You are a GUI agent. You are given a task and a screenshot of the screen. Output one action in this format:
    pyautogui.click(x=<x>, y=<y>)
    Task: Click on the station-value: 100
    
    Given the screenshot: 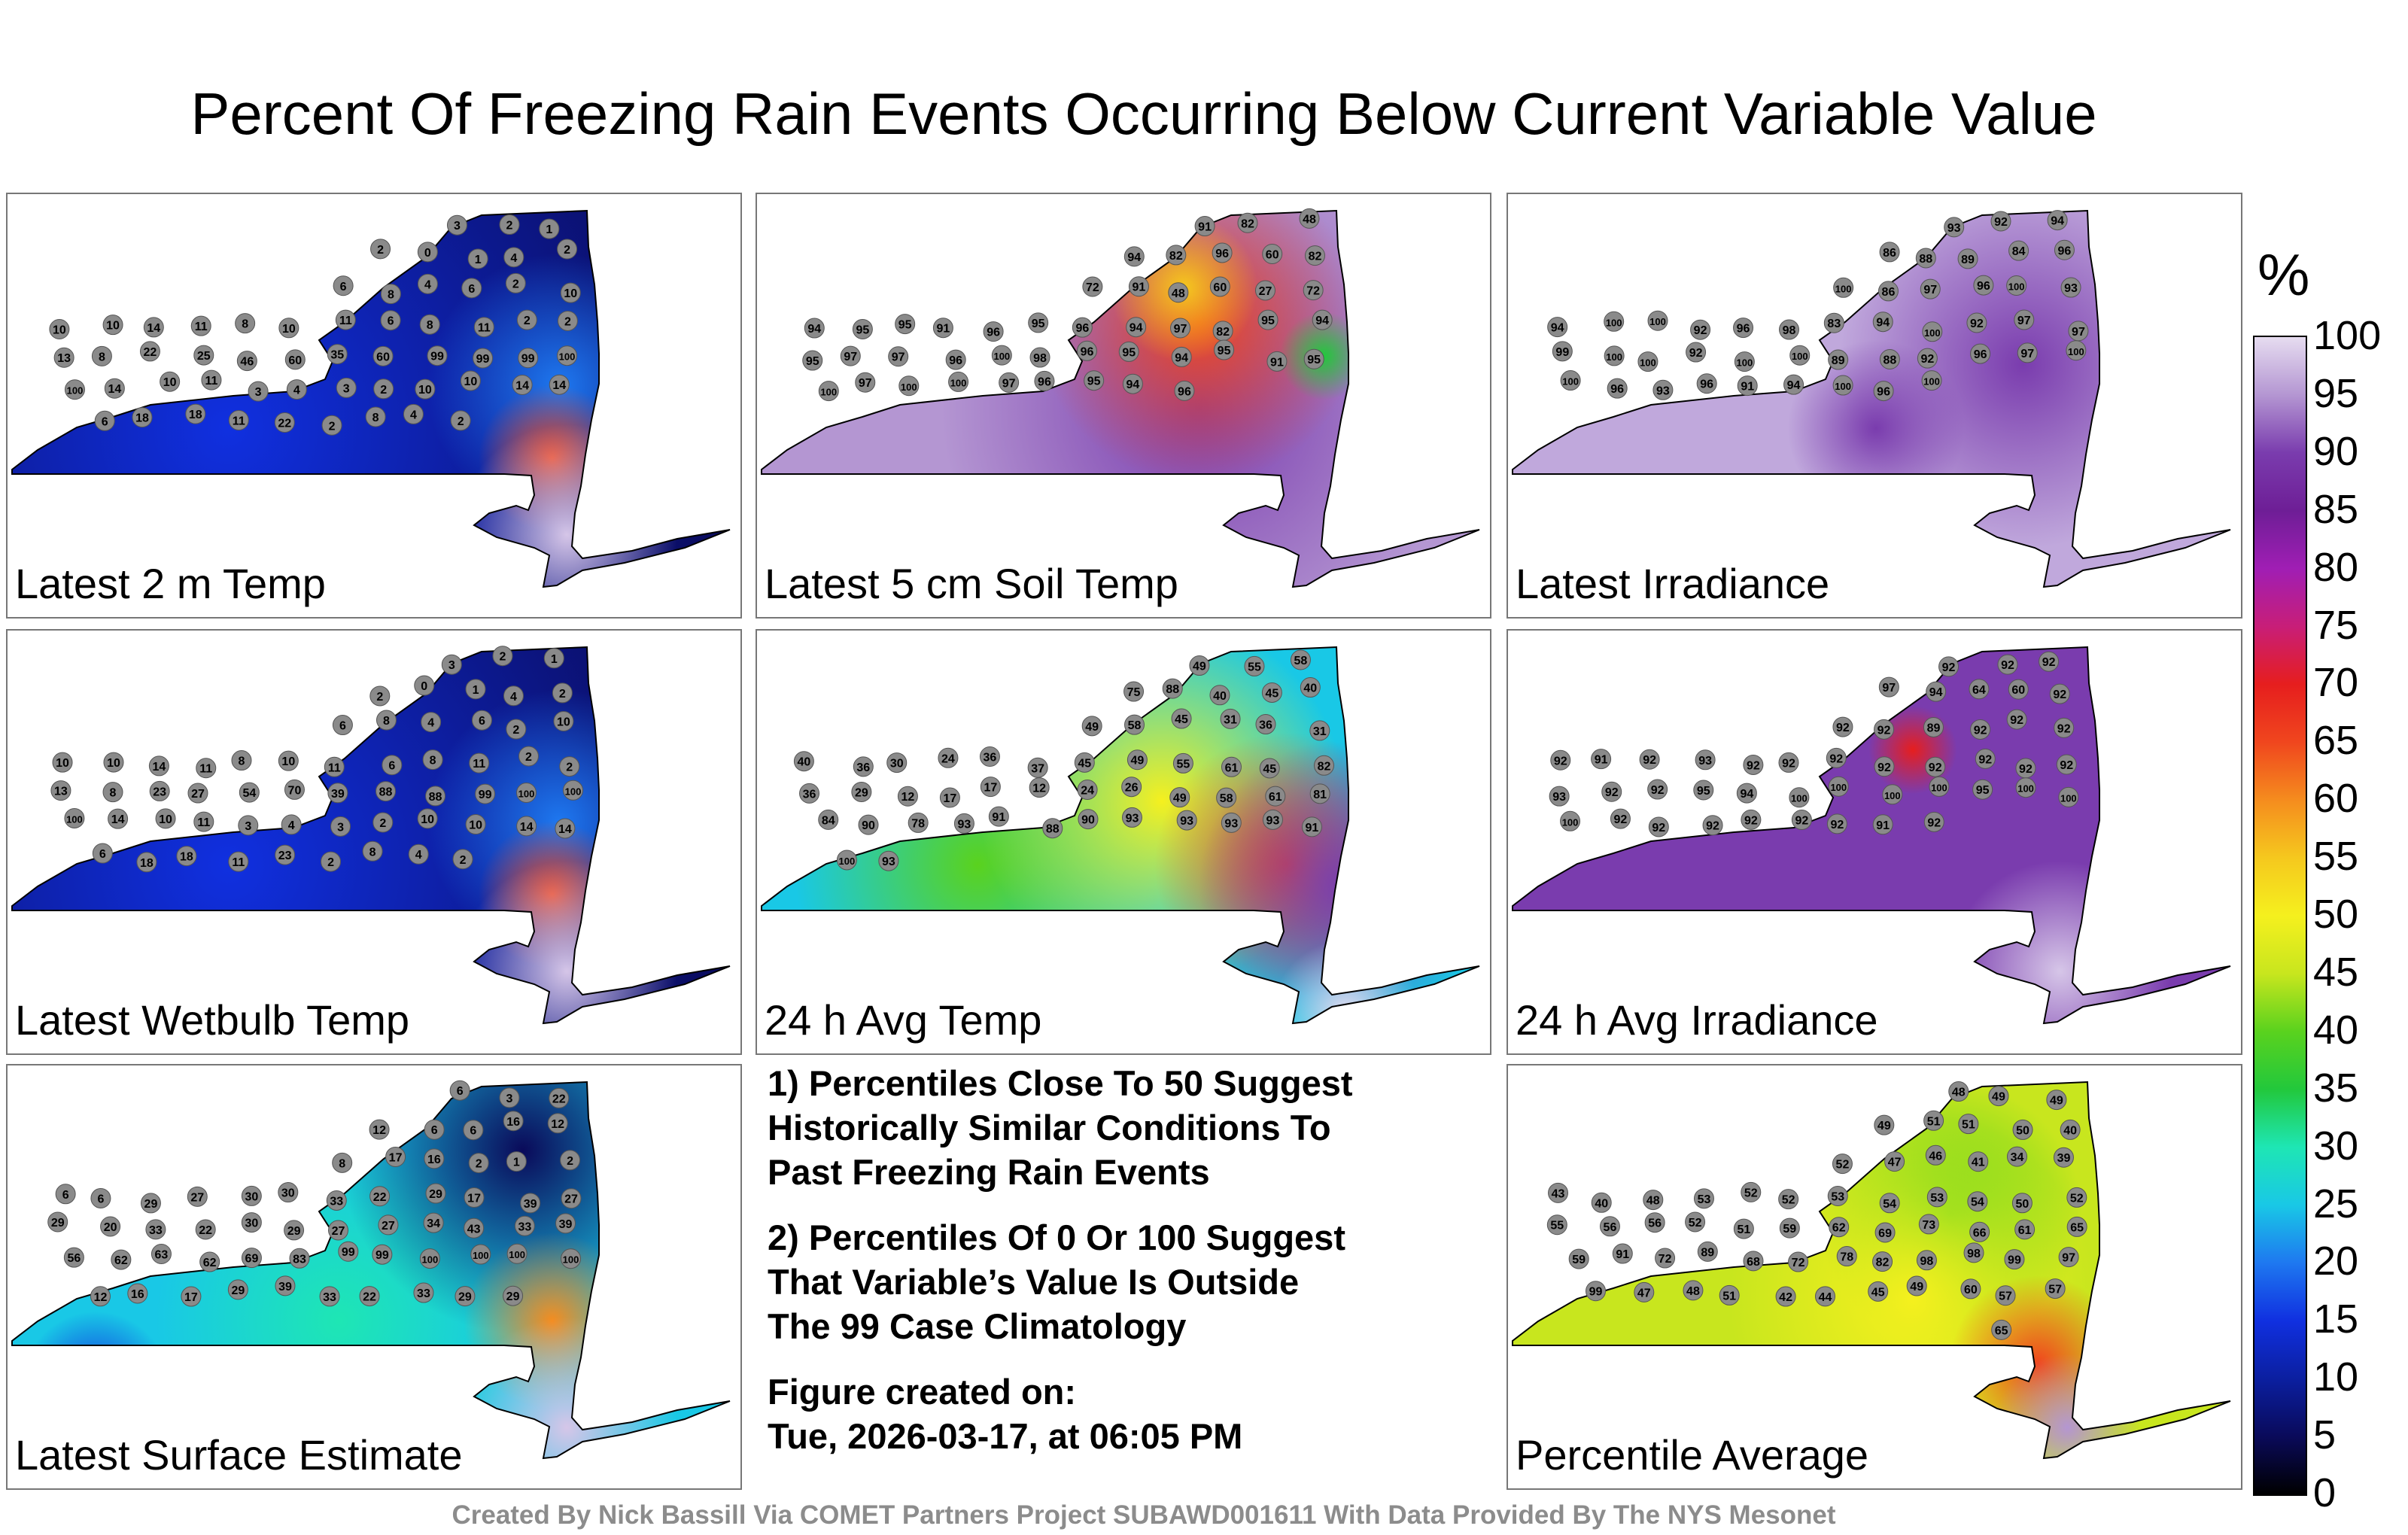 What is the action you would take?
    pyautogui.click(x=828, y=392)
    